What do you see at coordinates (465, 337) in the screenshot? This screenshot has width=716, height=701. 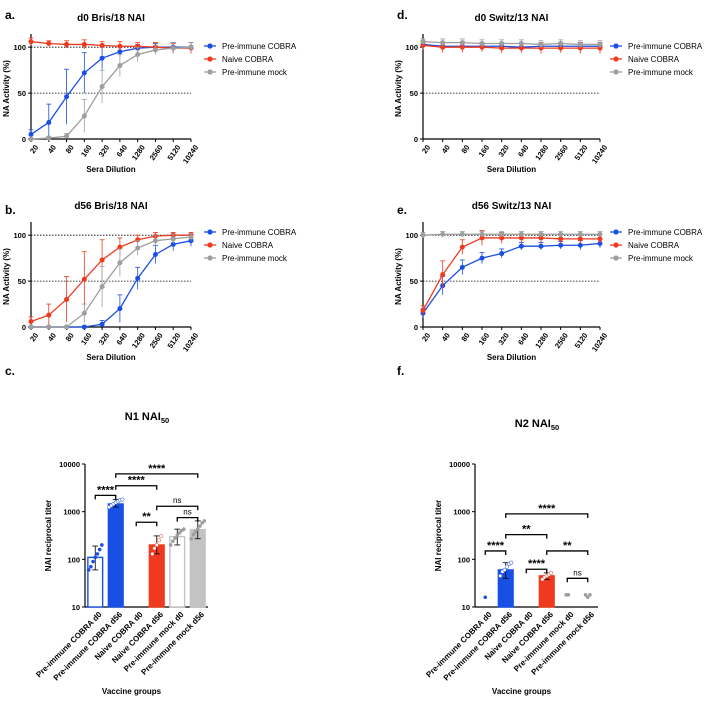 I see `x-tick-label: 80` at bounding box center [465, 337].